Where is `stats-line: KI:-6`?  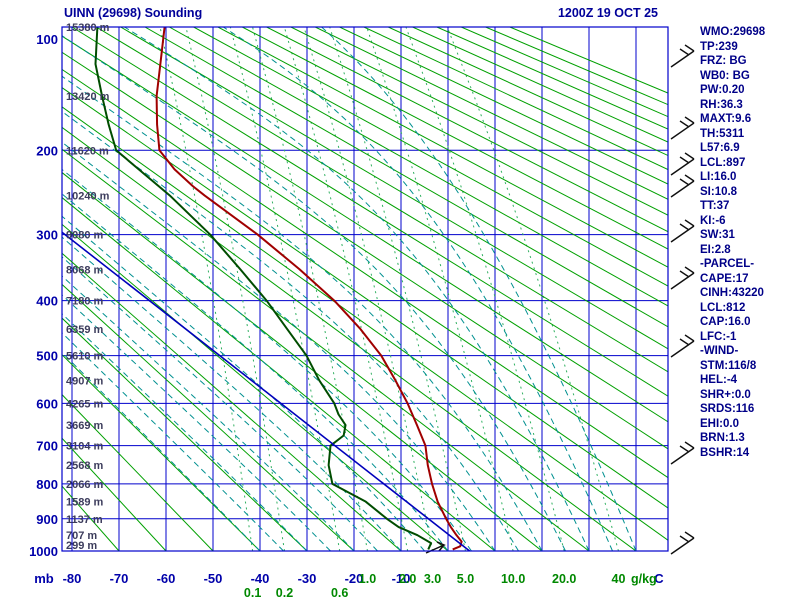
stats-line: KI:-6 is located at coordinates (713, 220).